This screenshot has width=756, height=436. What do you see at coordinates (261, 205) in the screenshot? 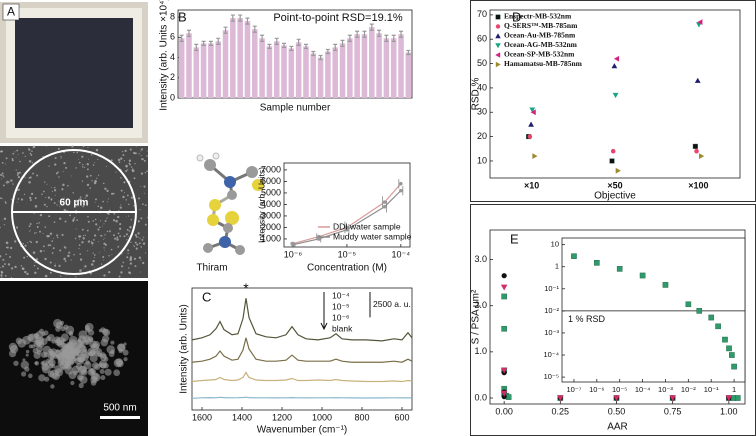
I see `y-axis-label: Intensity (arb. Units)` at bounding box center [261, 205].